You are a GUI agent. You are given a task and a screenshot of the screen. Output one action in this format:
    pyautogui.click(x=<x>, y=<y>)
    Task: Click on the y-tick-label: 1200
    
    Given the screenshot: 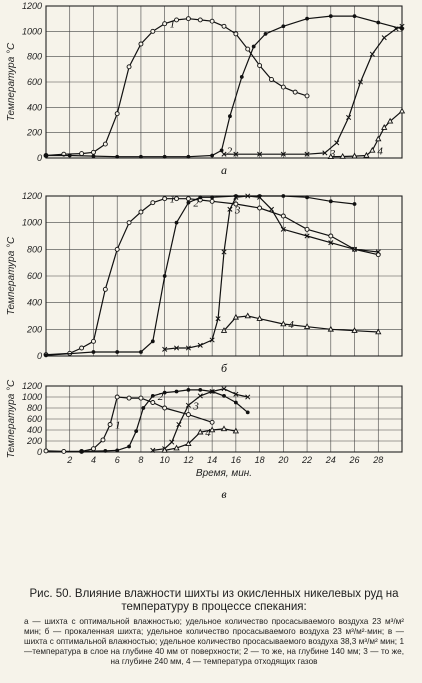 What is the action you would take?
    pyautogui.click(x=32, y=6)
    